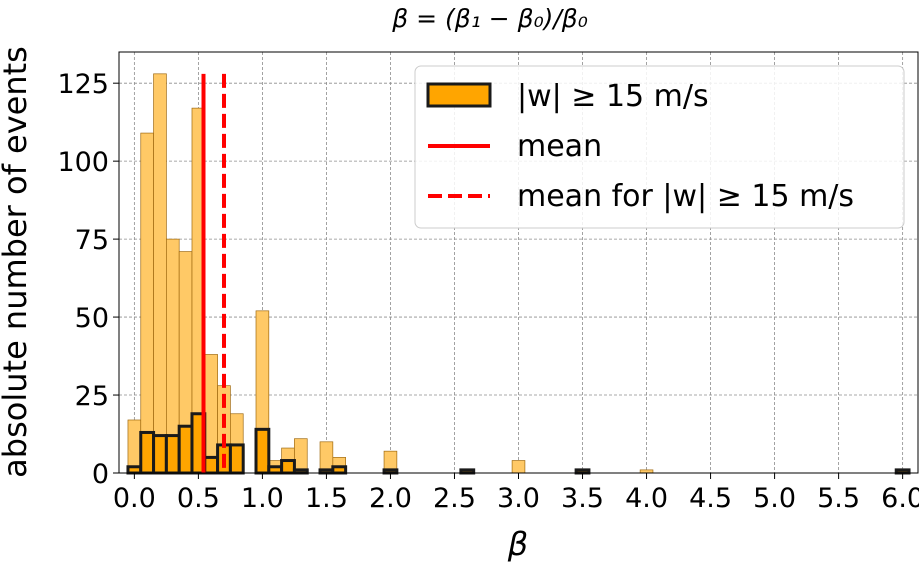 Image resolution: width=919 pixels, height=563 pixels. Describe the element at coordinates (559, 146) in the screenshot. I see `legend-label-mean: mean` at that location.